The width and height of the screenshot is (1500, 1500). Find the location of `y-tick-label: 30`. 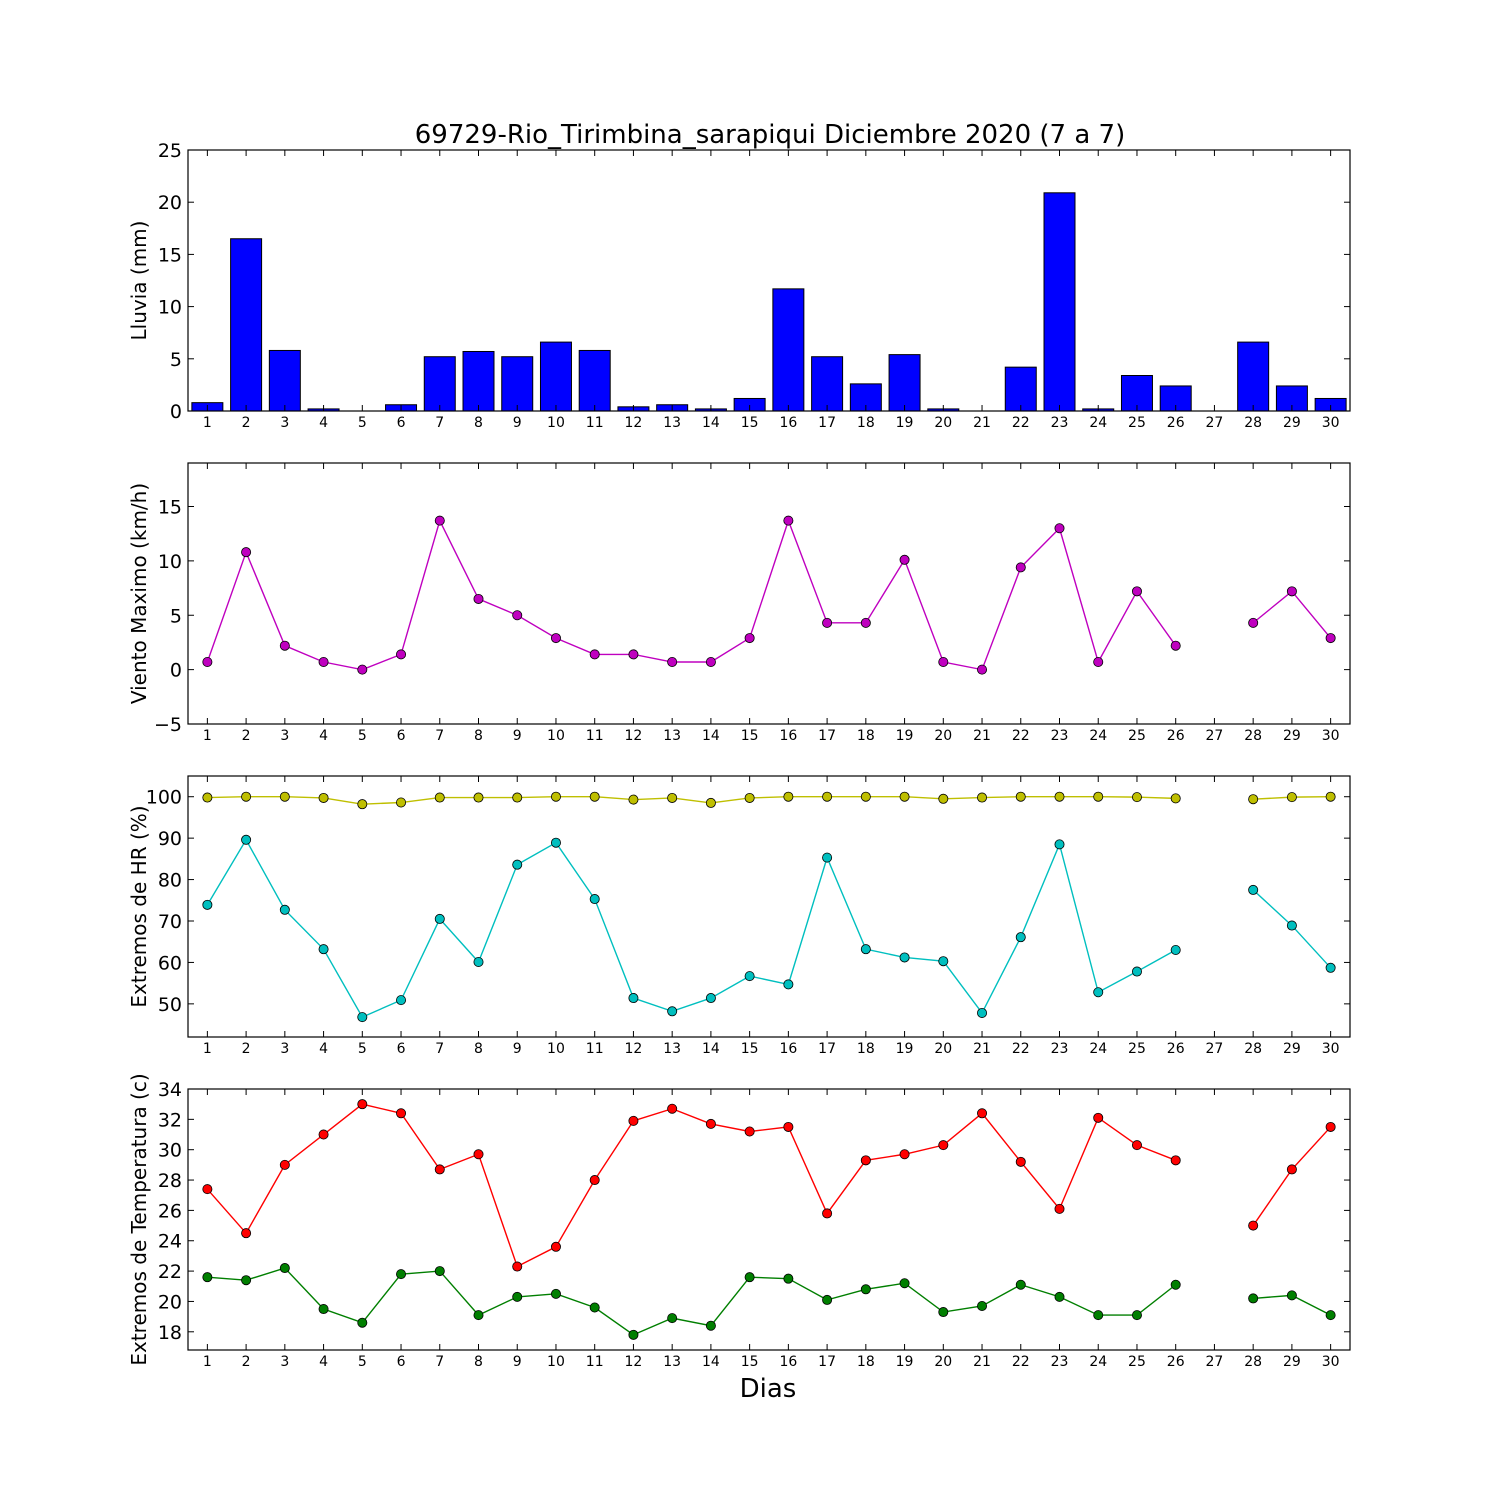

y-tick-label: 30 is located at coordinates (170, 1151).